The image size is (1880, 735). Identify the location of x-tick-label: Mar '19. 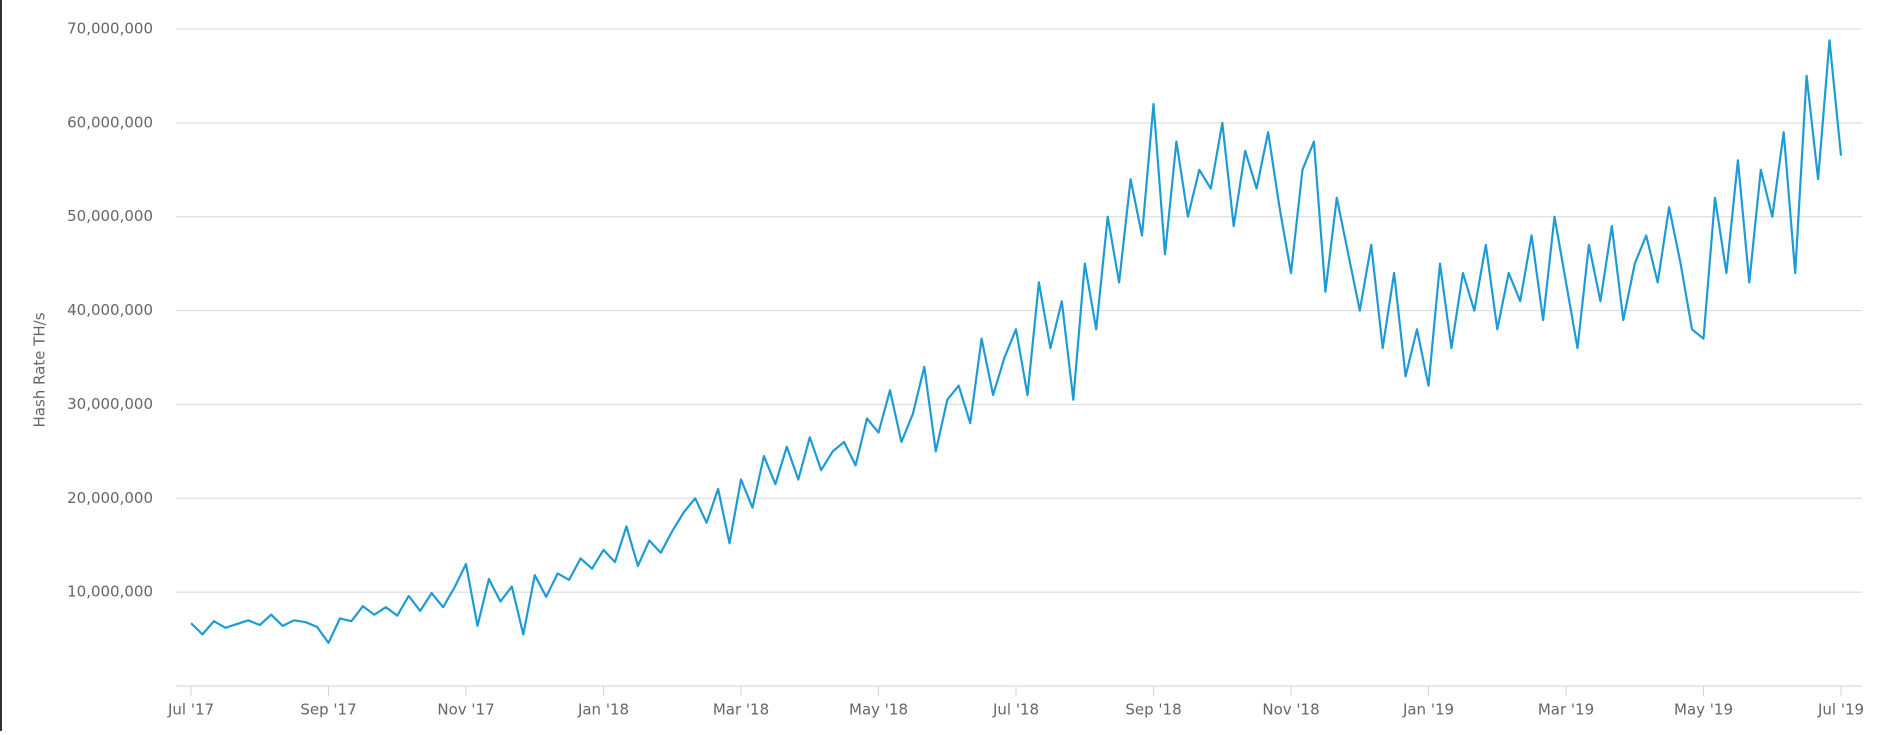
(1566, 710).